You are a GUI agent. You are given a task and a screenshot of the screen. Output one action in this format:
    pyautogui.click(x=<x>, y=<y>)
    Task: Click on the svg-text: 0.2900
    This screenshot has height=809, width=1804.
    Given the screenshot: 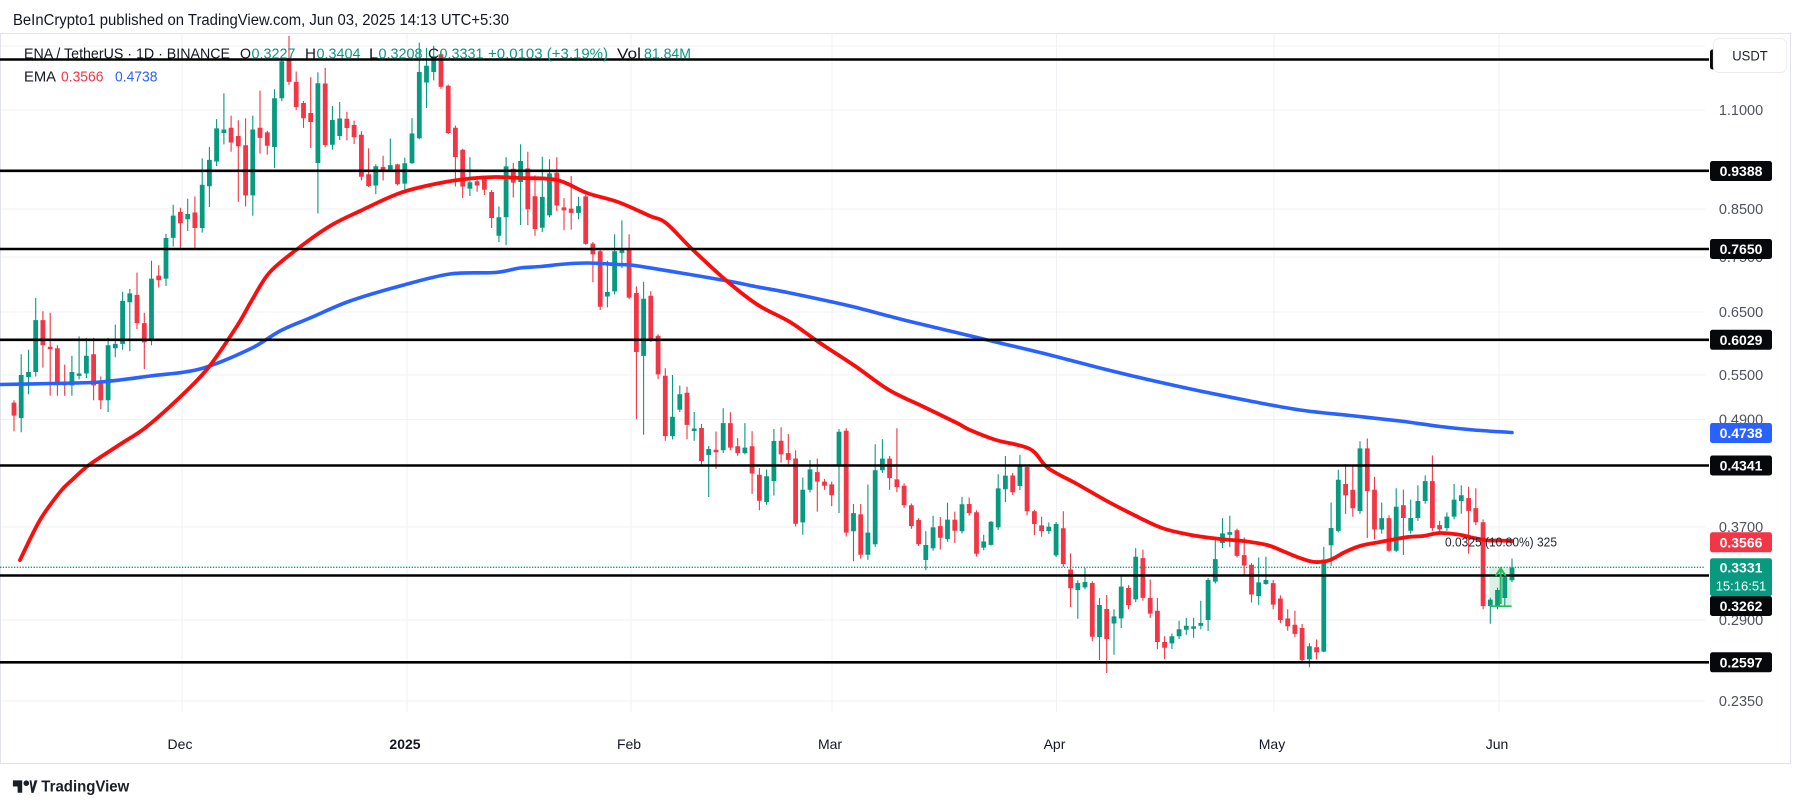 What is the action you would take?
    pyautogui.click(x=1741, y=621)
    